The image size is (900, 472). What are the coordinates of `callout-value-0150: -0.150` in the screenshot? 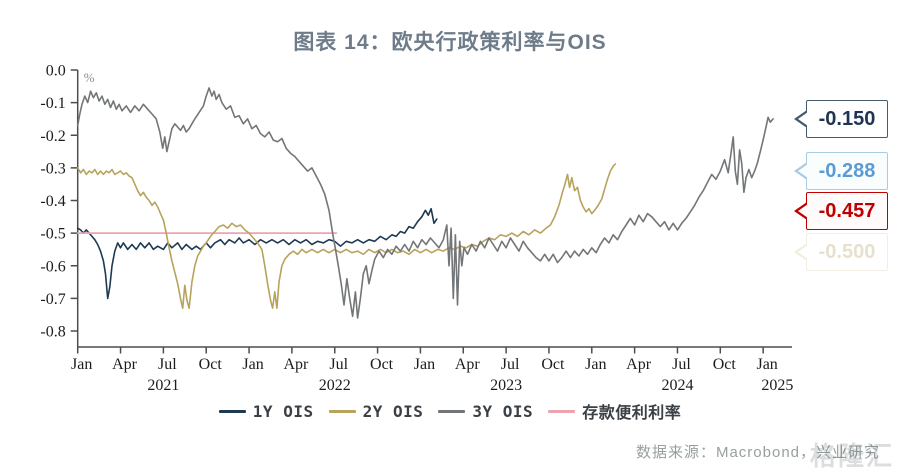 It's located at (841, 119).